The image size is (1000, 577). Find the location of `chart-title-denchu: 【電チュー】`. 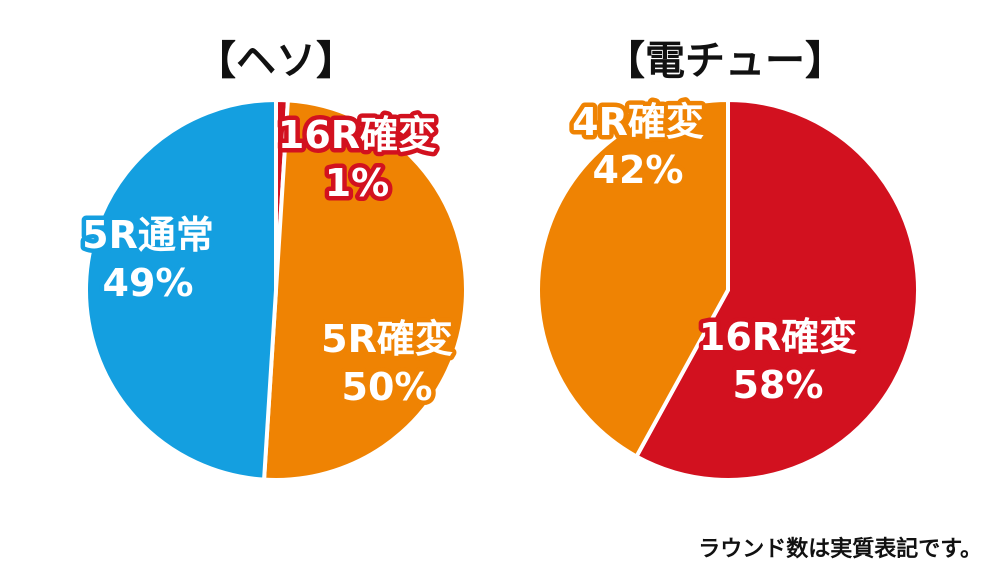

chart-title-denchu: 【電チュー】 is located at coordinates (725, 61).